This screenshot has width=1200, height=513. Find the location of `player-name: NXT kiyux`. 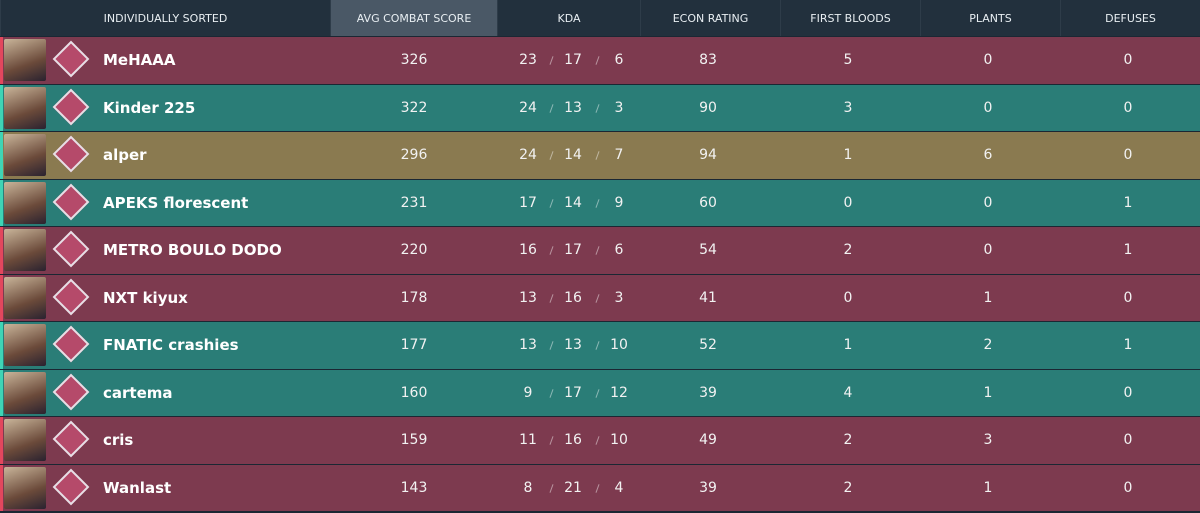

player-name: NXT kiyux is located at coordinates (145, 297).